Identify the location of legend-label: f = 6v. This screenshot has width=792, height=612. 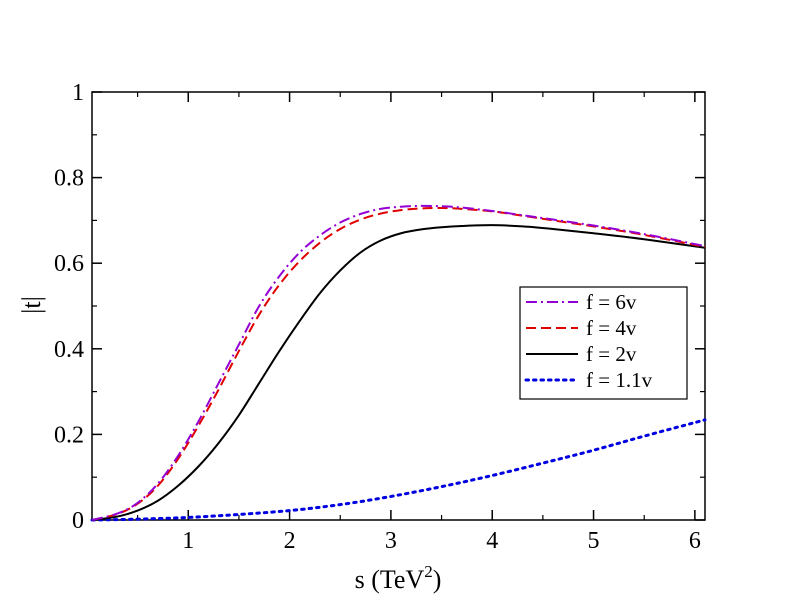
(611, 302).